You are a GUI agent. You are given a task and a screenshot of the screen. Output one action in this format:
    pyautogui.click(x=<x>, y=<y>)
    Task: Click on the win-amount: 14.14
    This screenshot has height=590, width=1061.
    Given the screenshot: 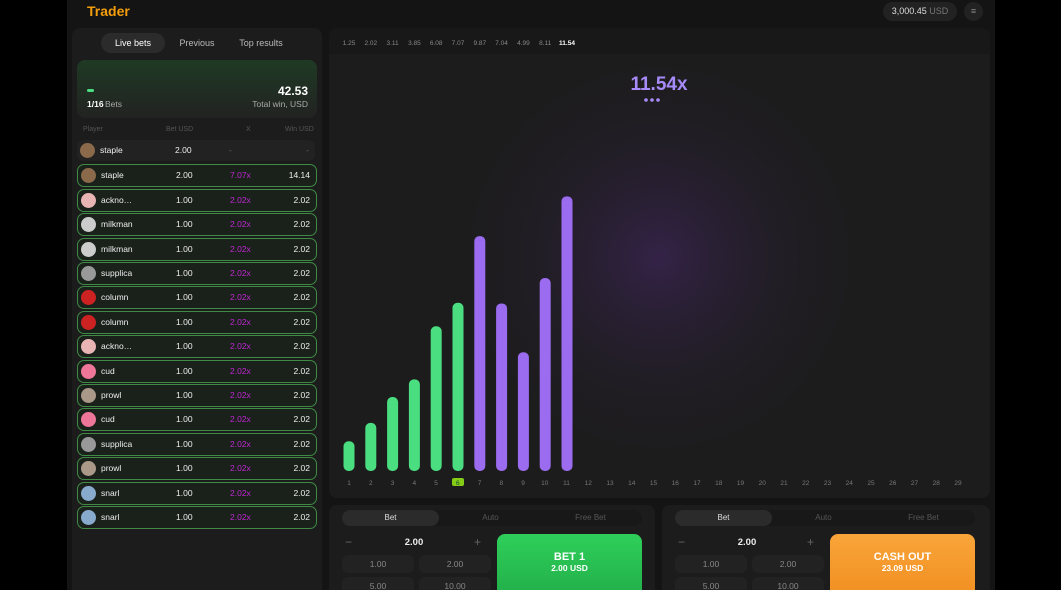 What is the action you would take?
    pyautogui.click(x=299, y=175)
    